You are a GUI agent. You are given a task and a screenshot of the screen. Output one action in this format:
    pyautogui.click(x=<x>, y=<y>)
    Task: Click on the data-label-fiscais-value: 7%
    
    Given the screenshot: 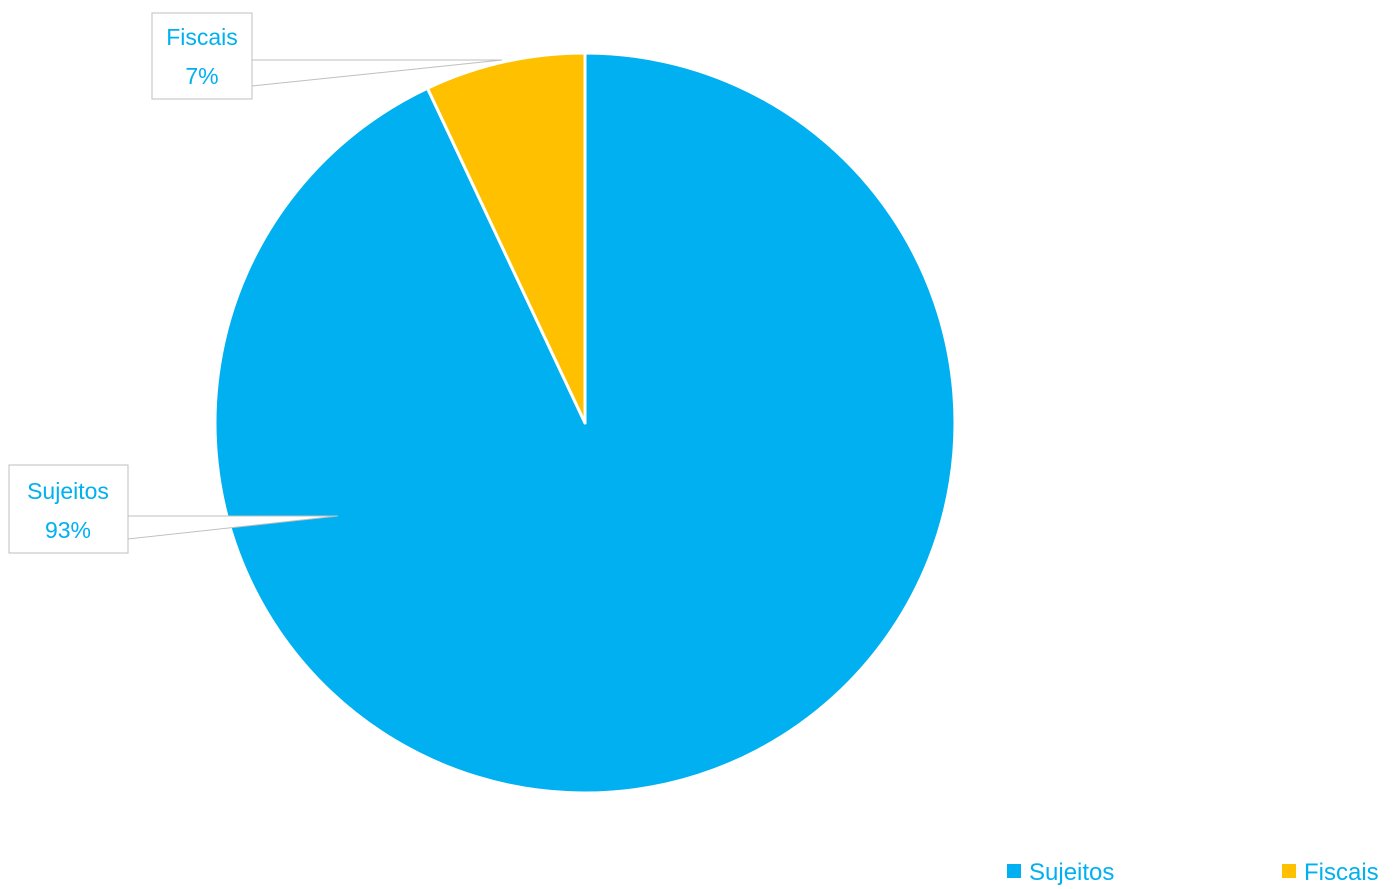 What is the action you would take?
    pyautogui.click(x=201, y=76)
    